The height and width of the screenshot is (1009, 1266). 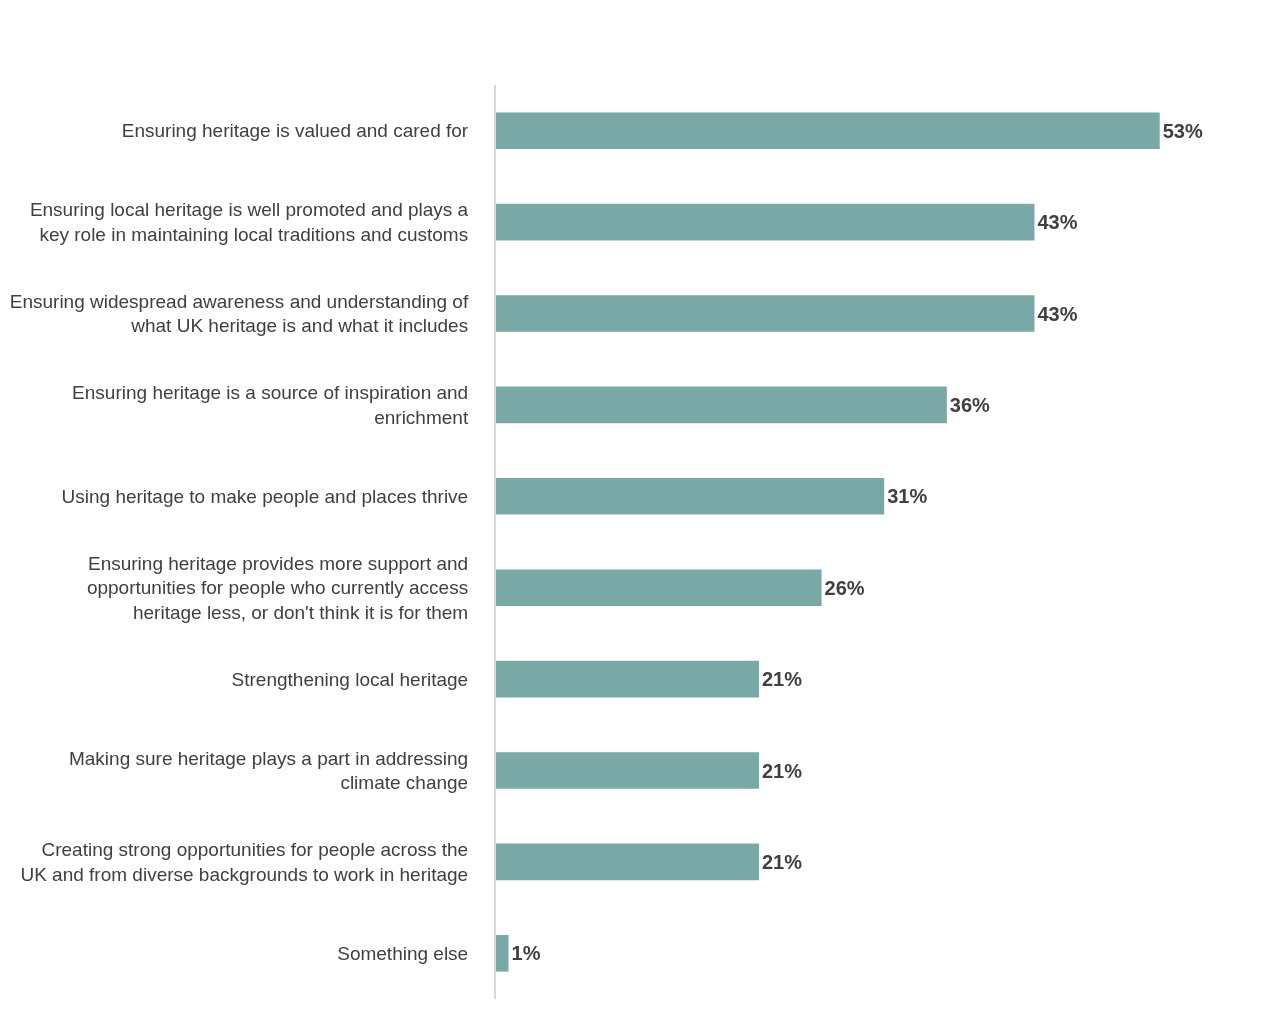 I want to click on y-tick-label: Using heritage to make people and places thrive, so click(x=265, y=496).